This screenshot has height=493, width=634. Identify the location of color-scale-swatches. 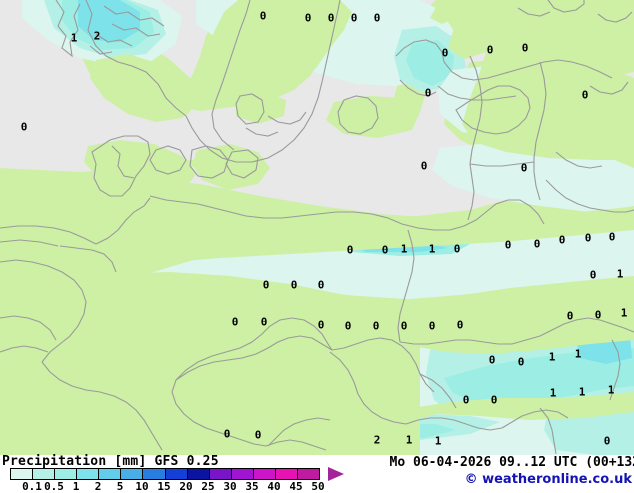
(165, 474).